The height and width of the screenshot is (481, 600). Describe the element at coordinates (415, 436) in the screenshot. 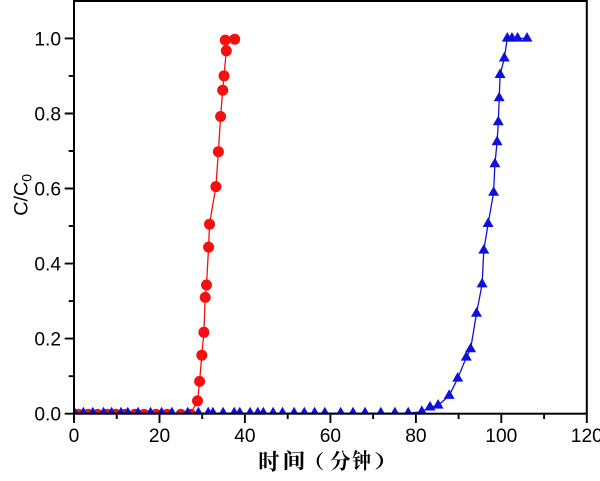

I see `svg-text: 80` at that location.